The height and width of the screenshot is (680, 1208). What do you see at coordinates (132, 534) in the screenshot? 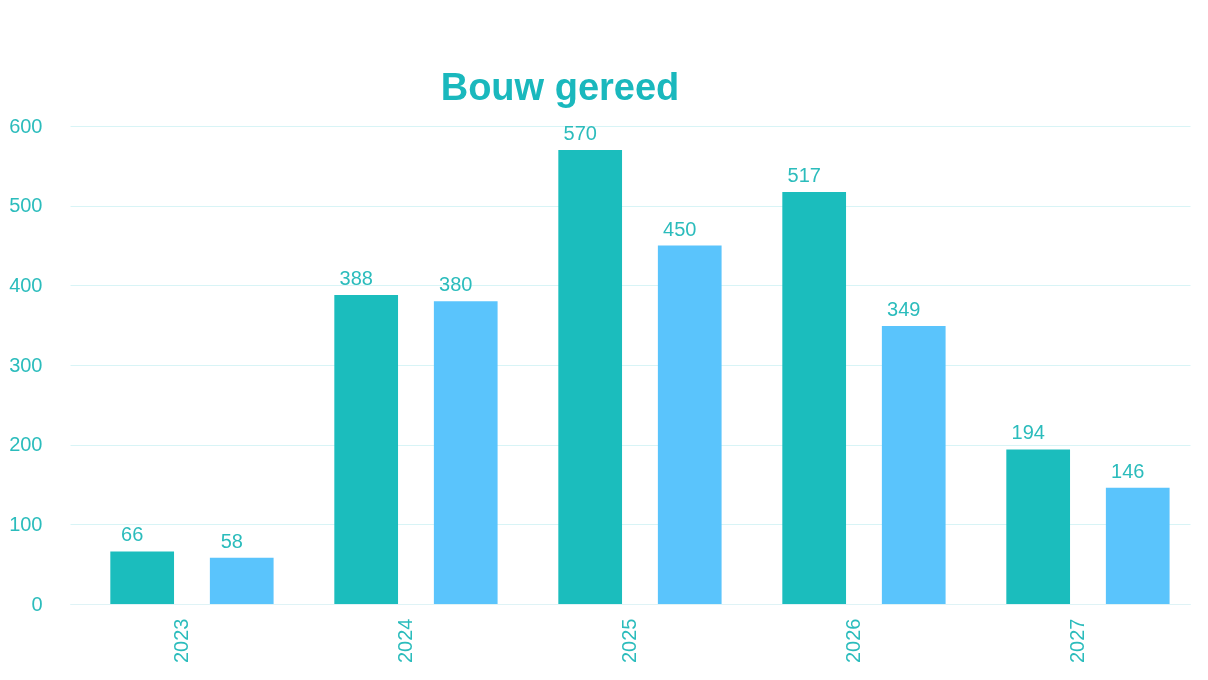
I see `data-label: 66` at bounding box center [132, 534].